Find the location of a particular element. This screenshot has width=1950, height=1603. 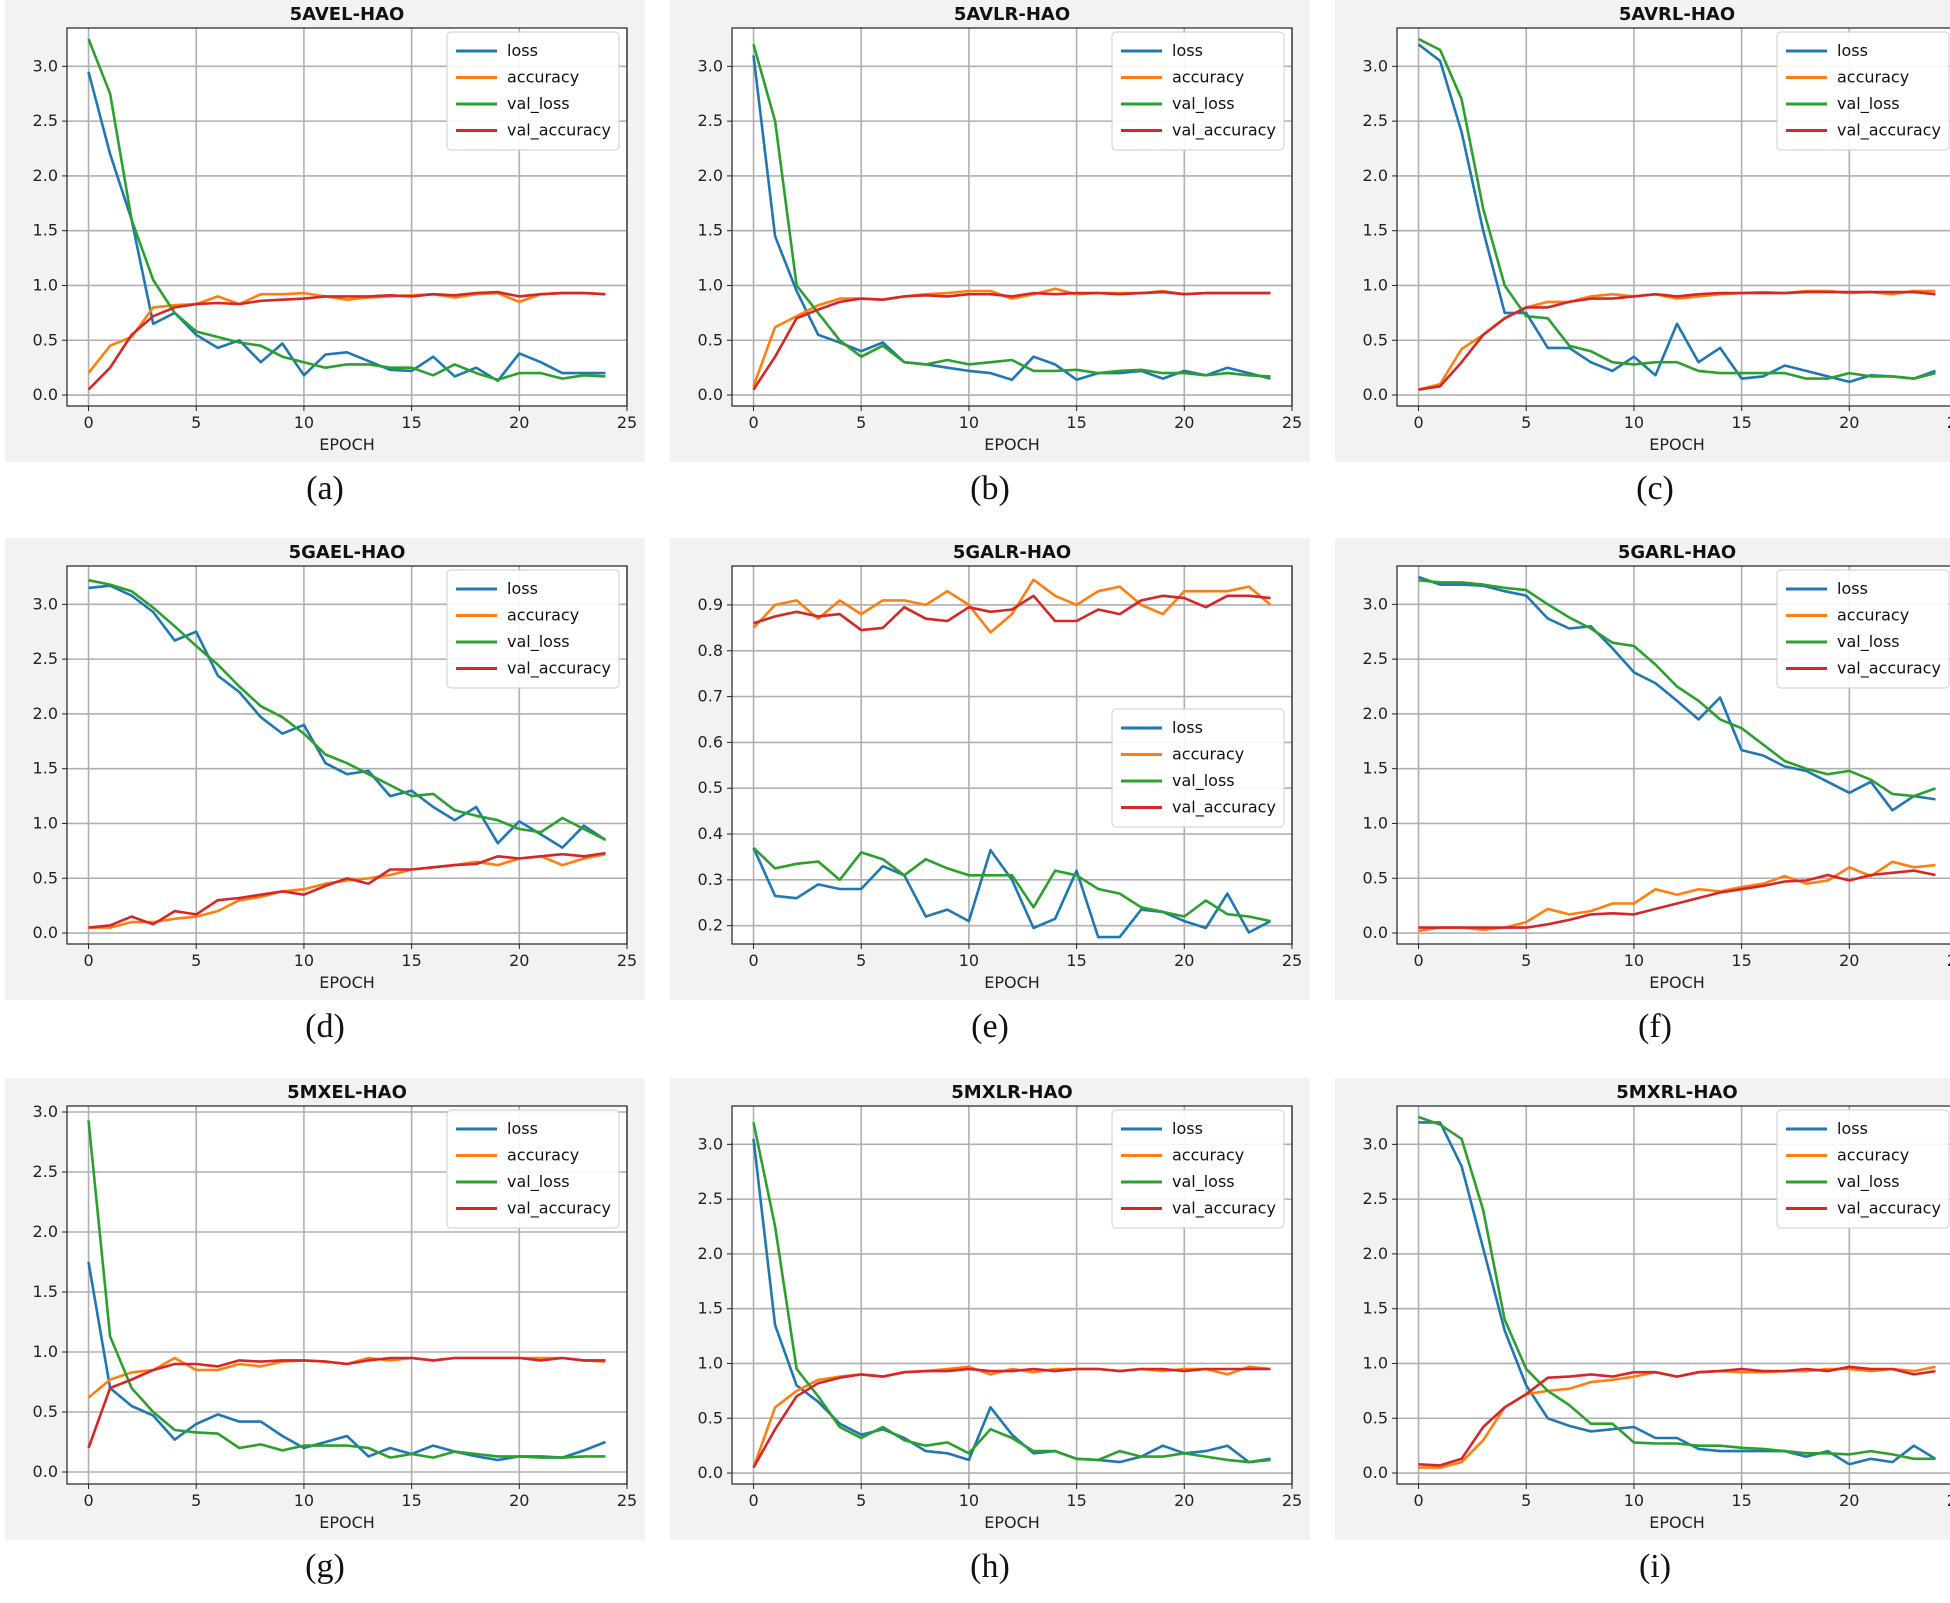

series-line-accuracy is located at coordinates (1012, 606).